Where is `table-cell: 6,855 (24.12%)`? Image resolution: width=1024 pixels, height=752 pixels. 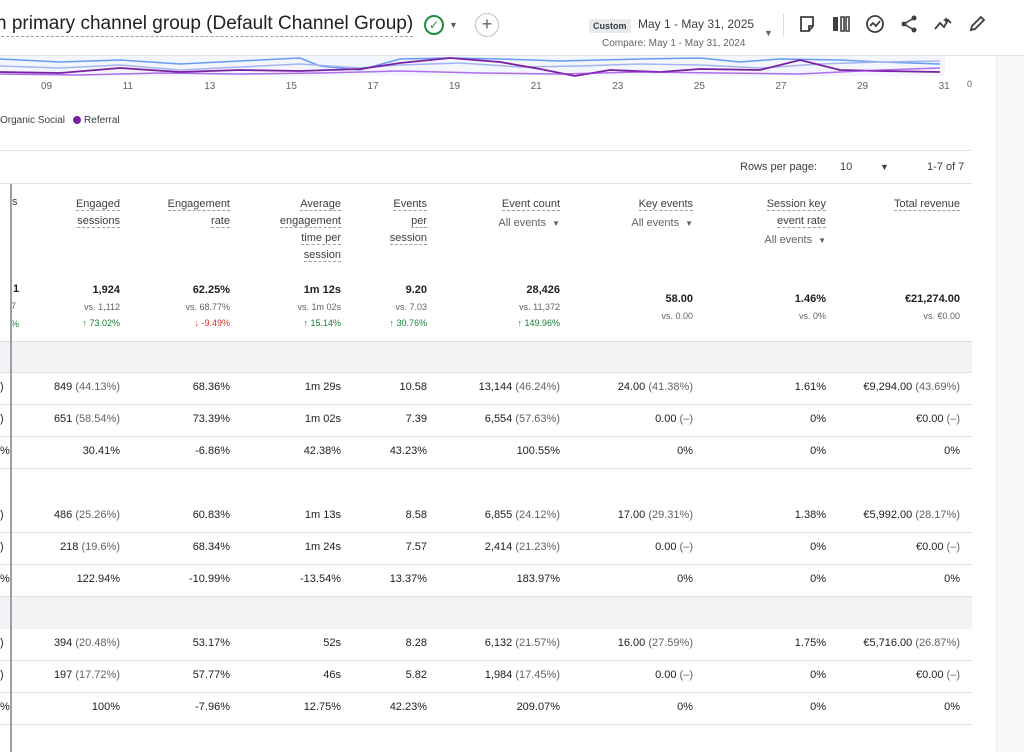 table-cell: 6,855 (24.12%) is located at coordinates (495, 515).